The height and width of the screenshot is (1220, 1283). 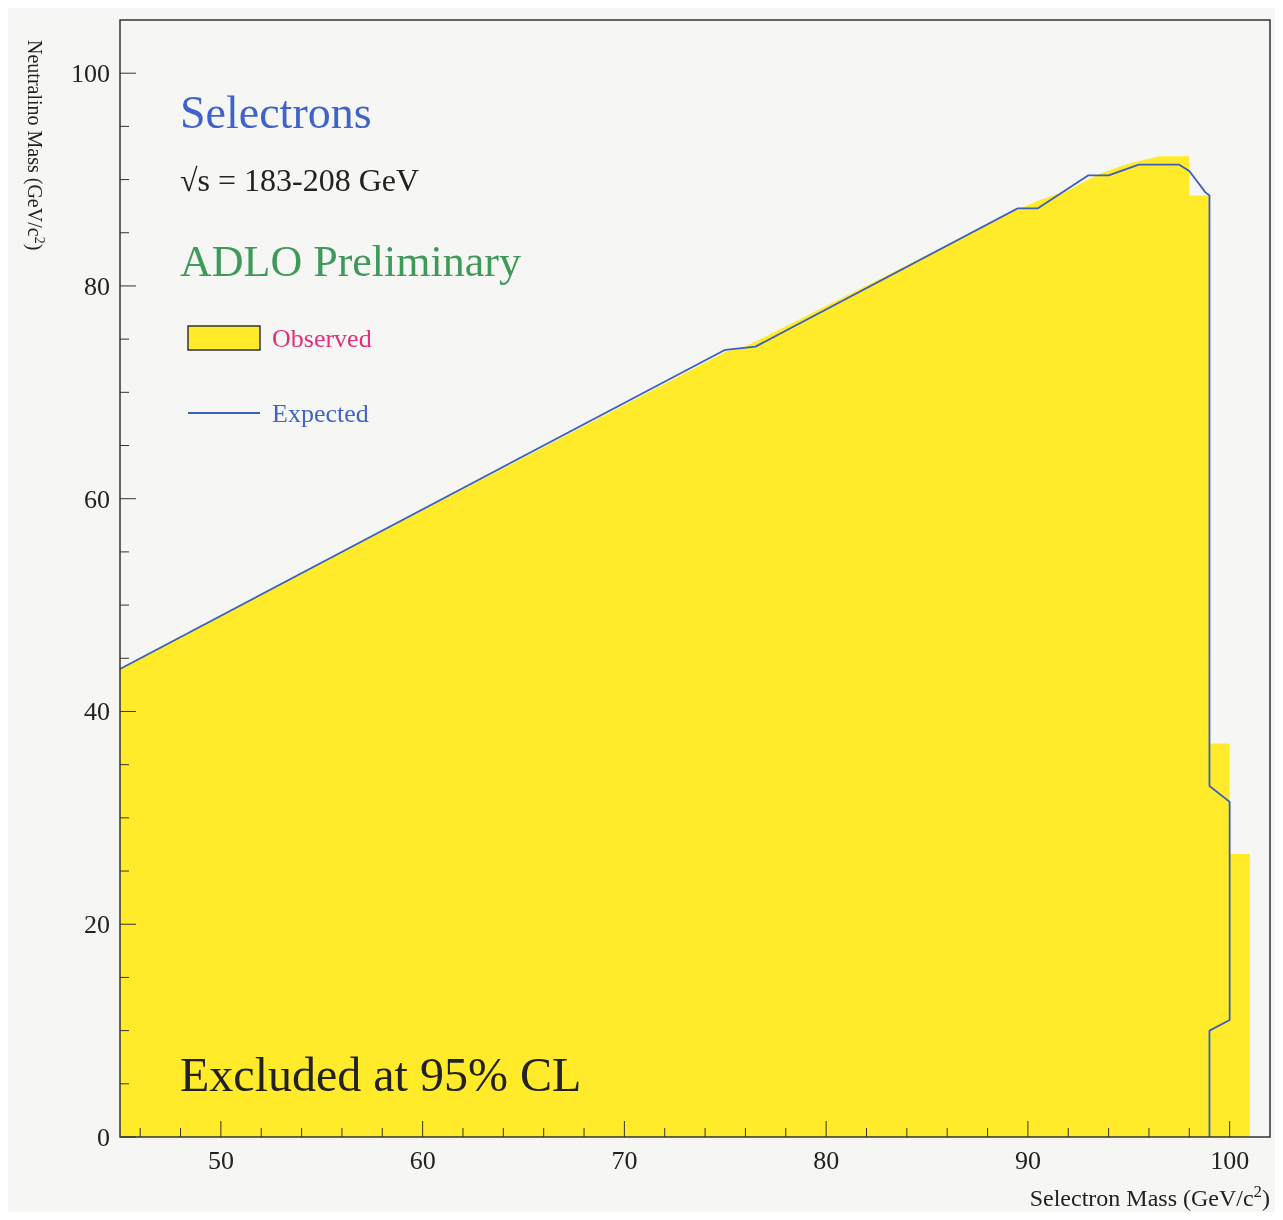 I want to click on annotation: ADLO Preliminary, so click(x=350, y=261).